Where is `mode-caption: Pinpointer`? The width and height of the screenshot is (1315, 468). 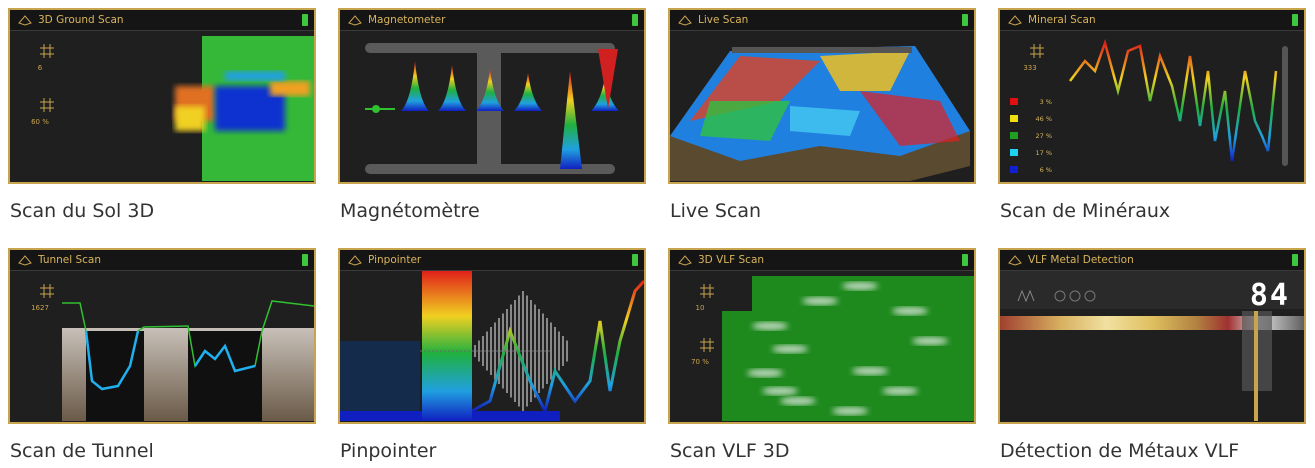 mode-caption: Pinpointer is located at coordinates (388, 451).